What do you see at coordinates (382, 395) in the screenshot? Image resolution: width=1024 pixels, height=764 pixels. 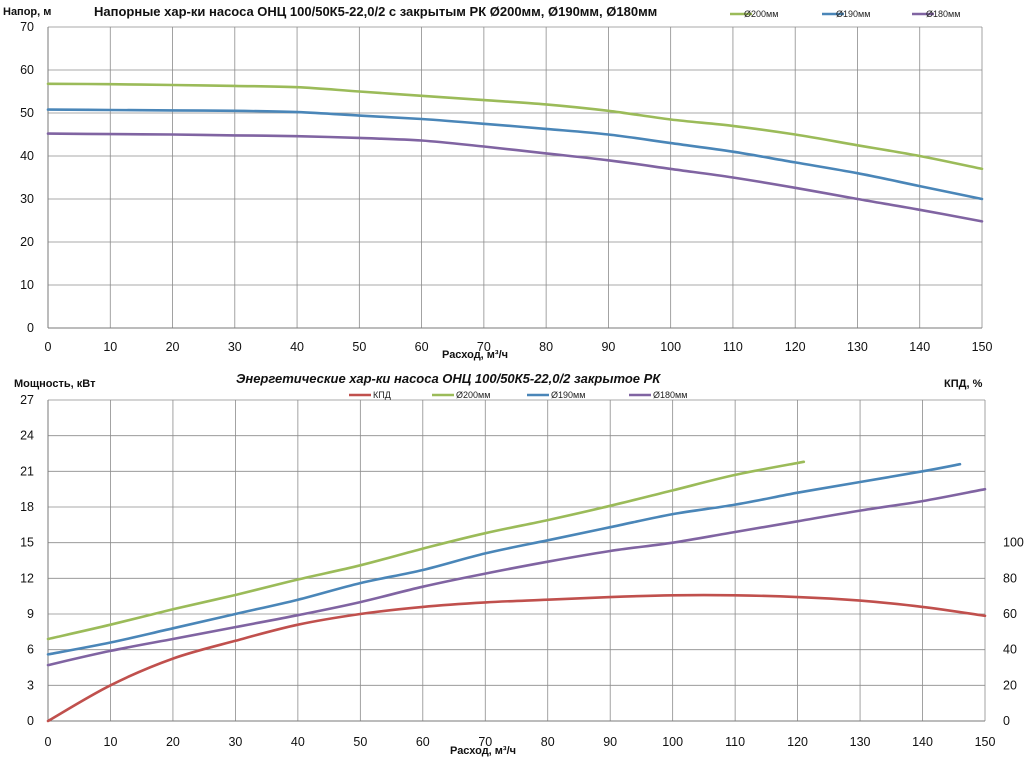 I see `legend-label: КПД` at bounding box center [382, 395].